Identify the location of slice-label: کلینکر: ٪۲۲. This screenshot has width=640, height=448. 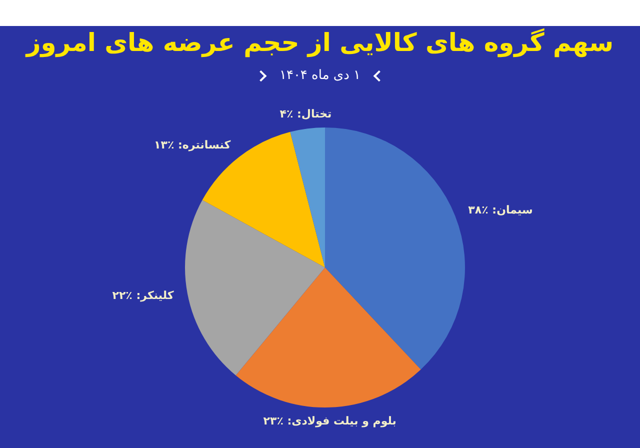
(143, 295).